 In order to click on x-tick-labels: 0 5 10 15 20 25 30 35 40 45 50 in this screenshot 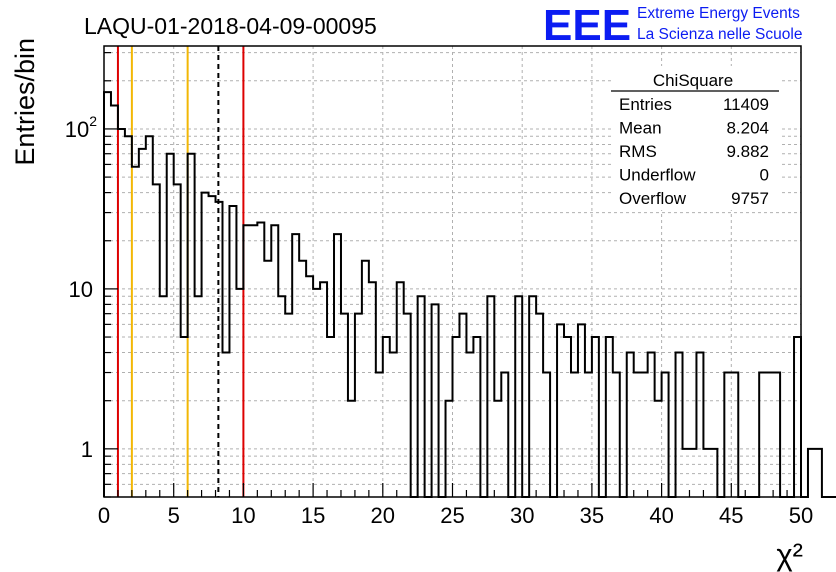, I will do `click(455, 515)`.